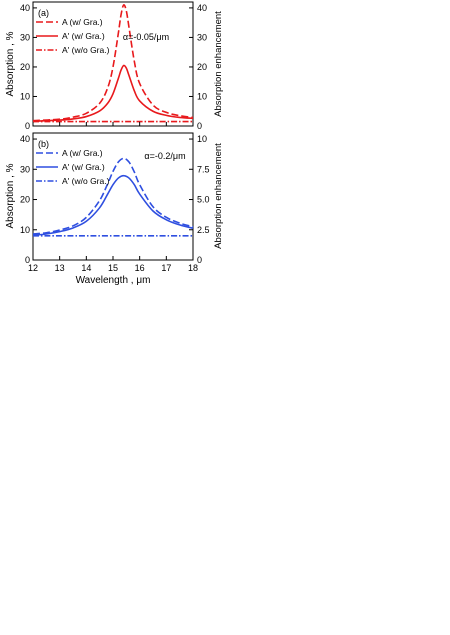 The width and height of the screenshot is (450, 635). I want to click on ticks-a: 0 10 20 30 40 0 10 20 30 40, so click(113, 67).